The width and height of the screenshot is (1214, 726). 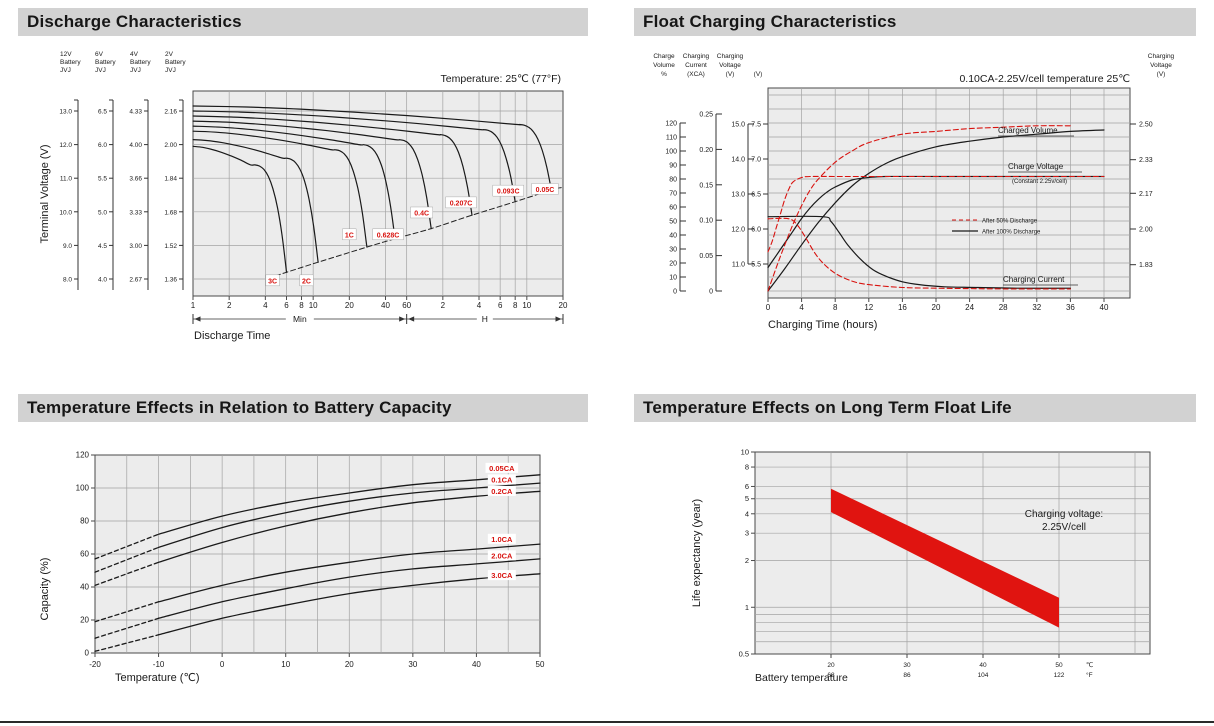 I want to click on svg-text: 0.2CA, so click(x=502, y=491).